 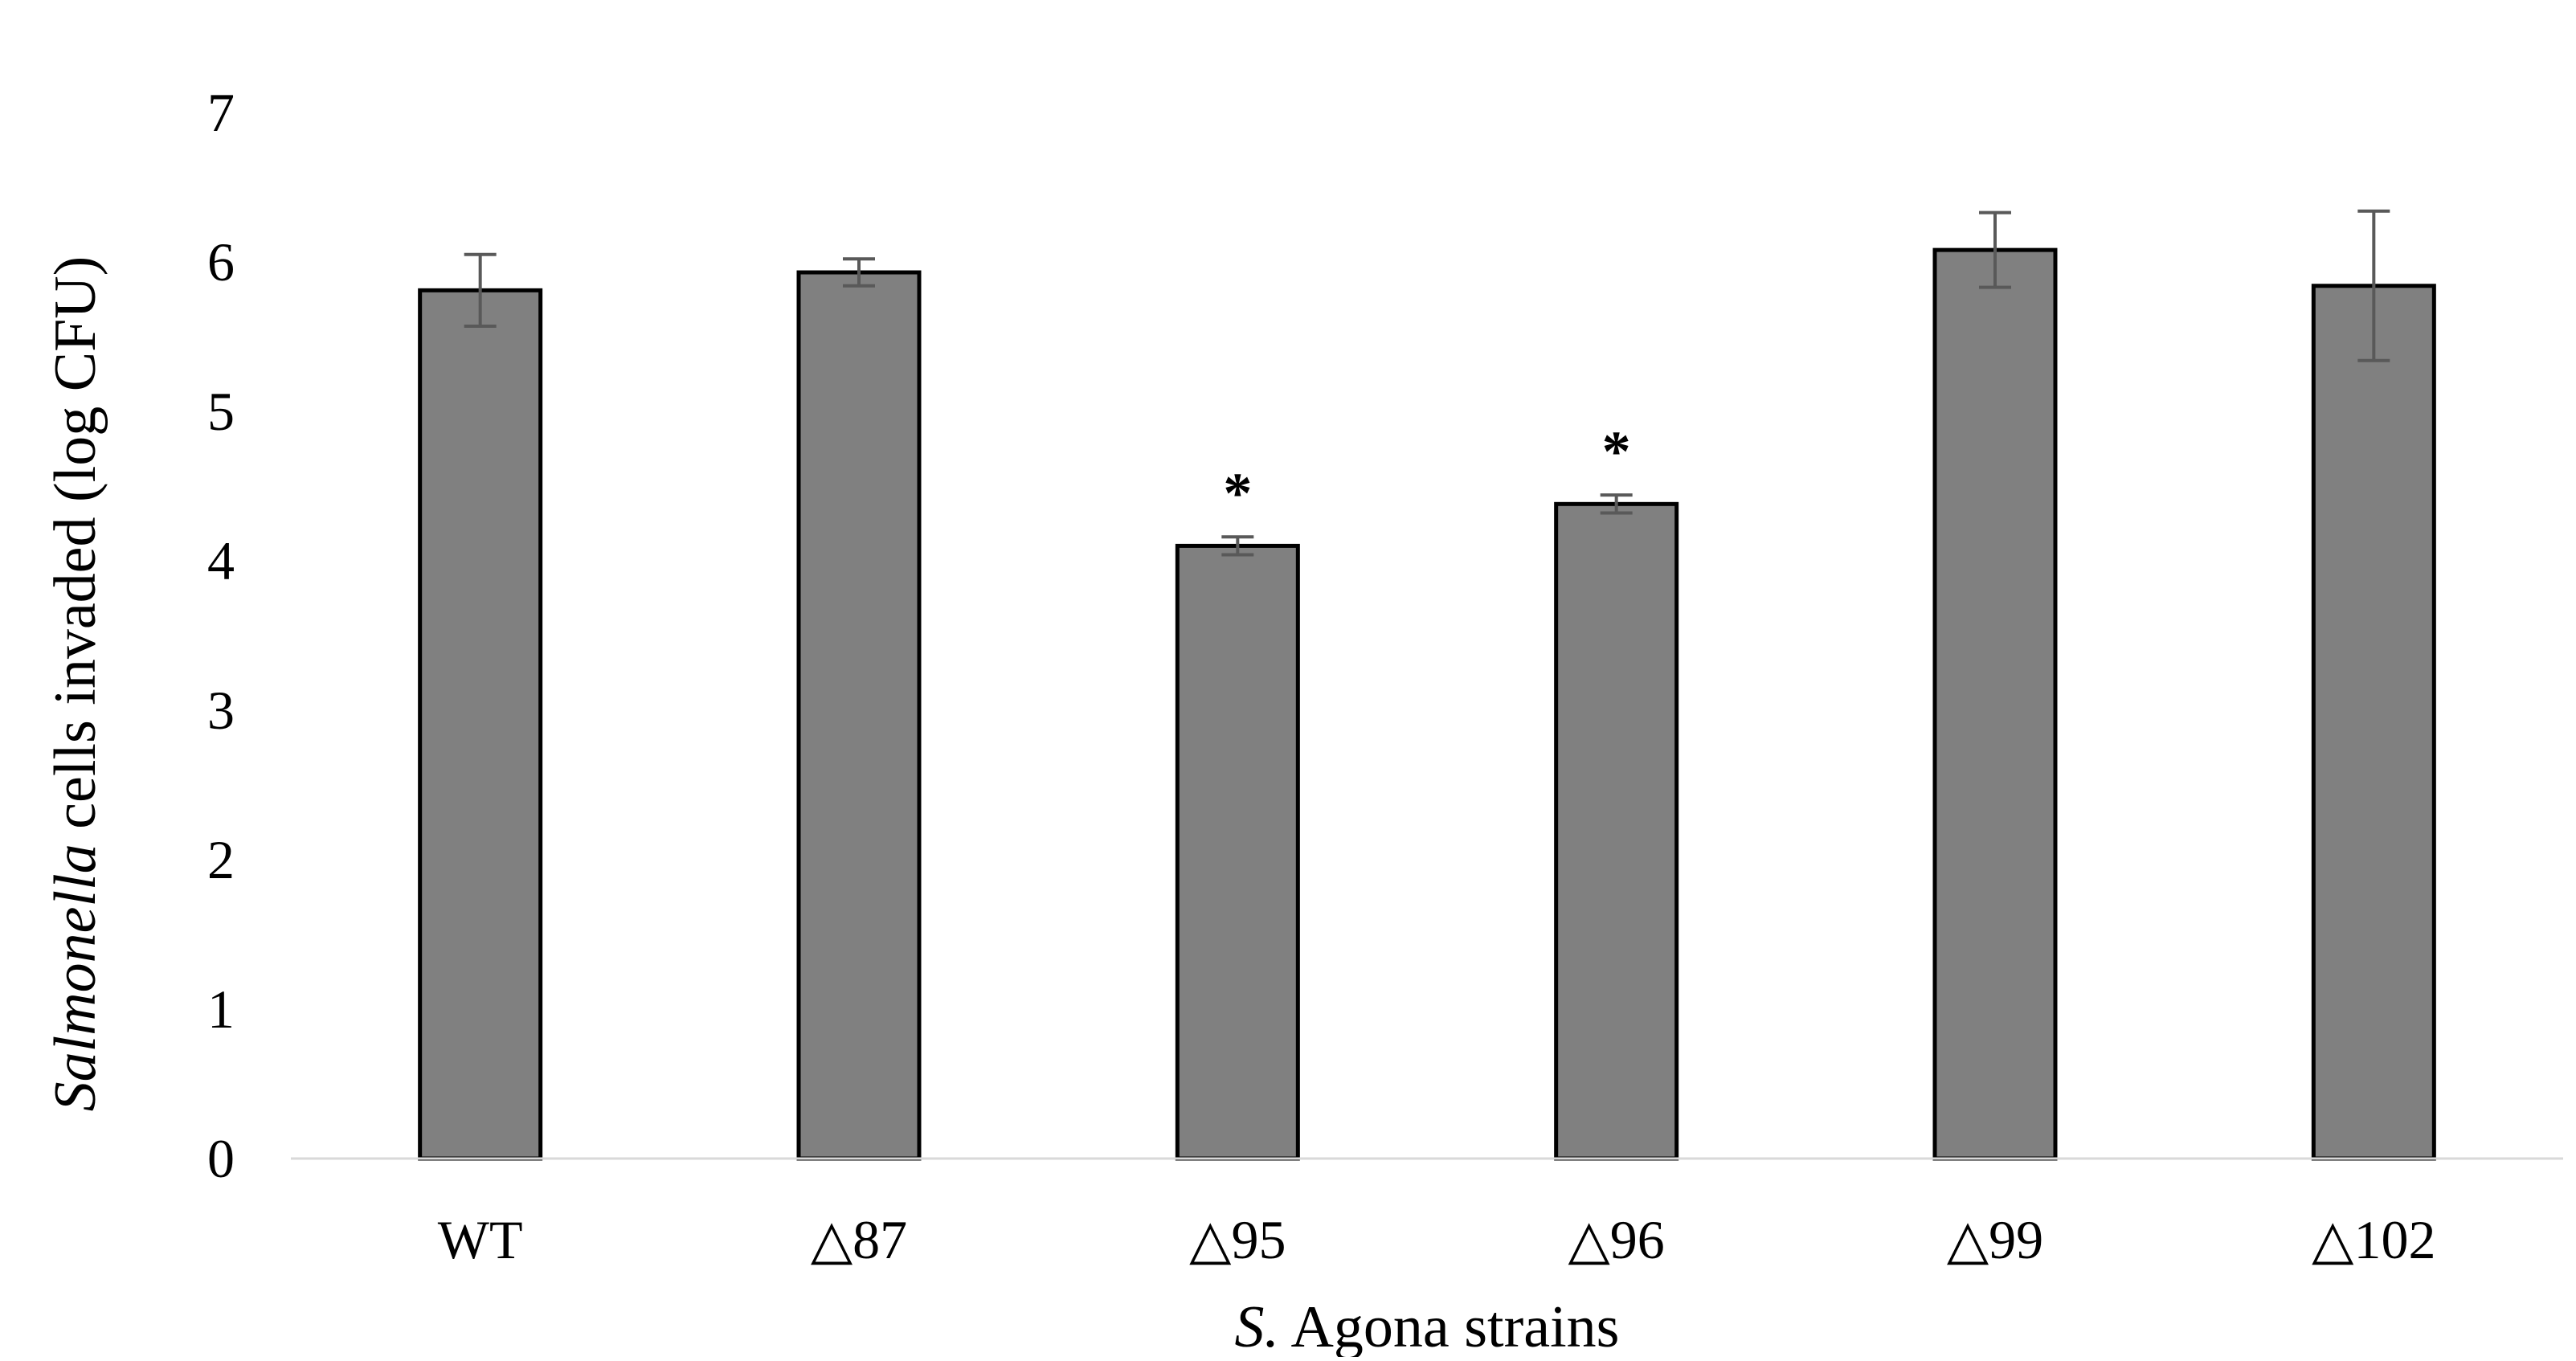 What do you see at coordinates (1437, 1240) in the screenshot?
I see `x-axis-ticks: WT △87 △95 △96 △99 △102` at bounding box center [1437, 1240].